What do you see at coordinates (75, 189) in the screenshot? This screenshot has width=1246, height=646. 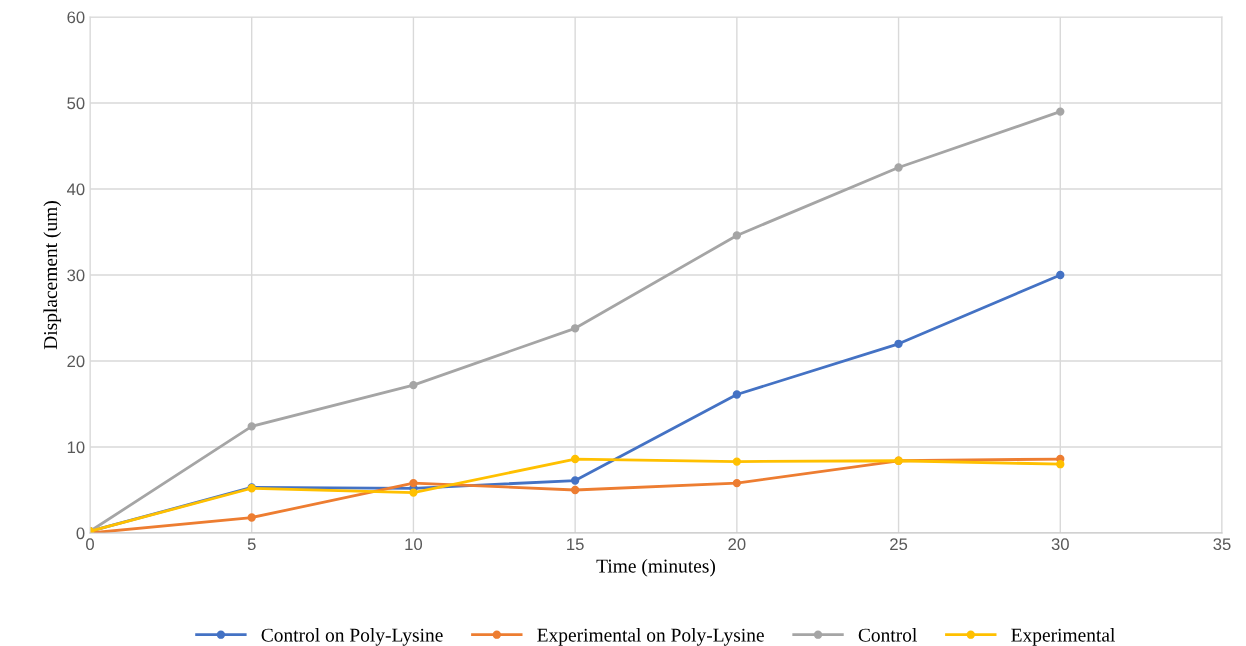 I see `y-tick-label: 40` at bounding box center [75, 189].